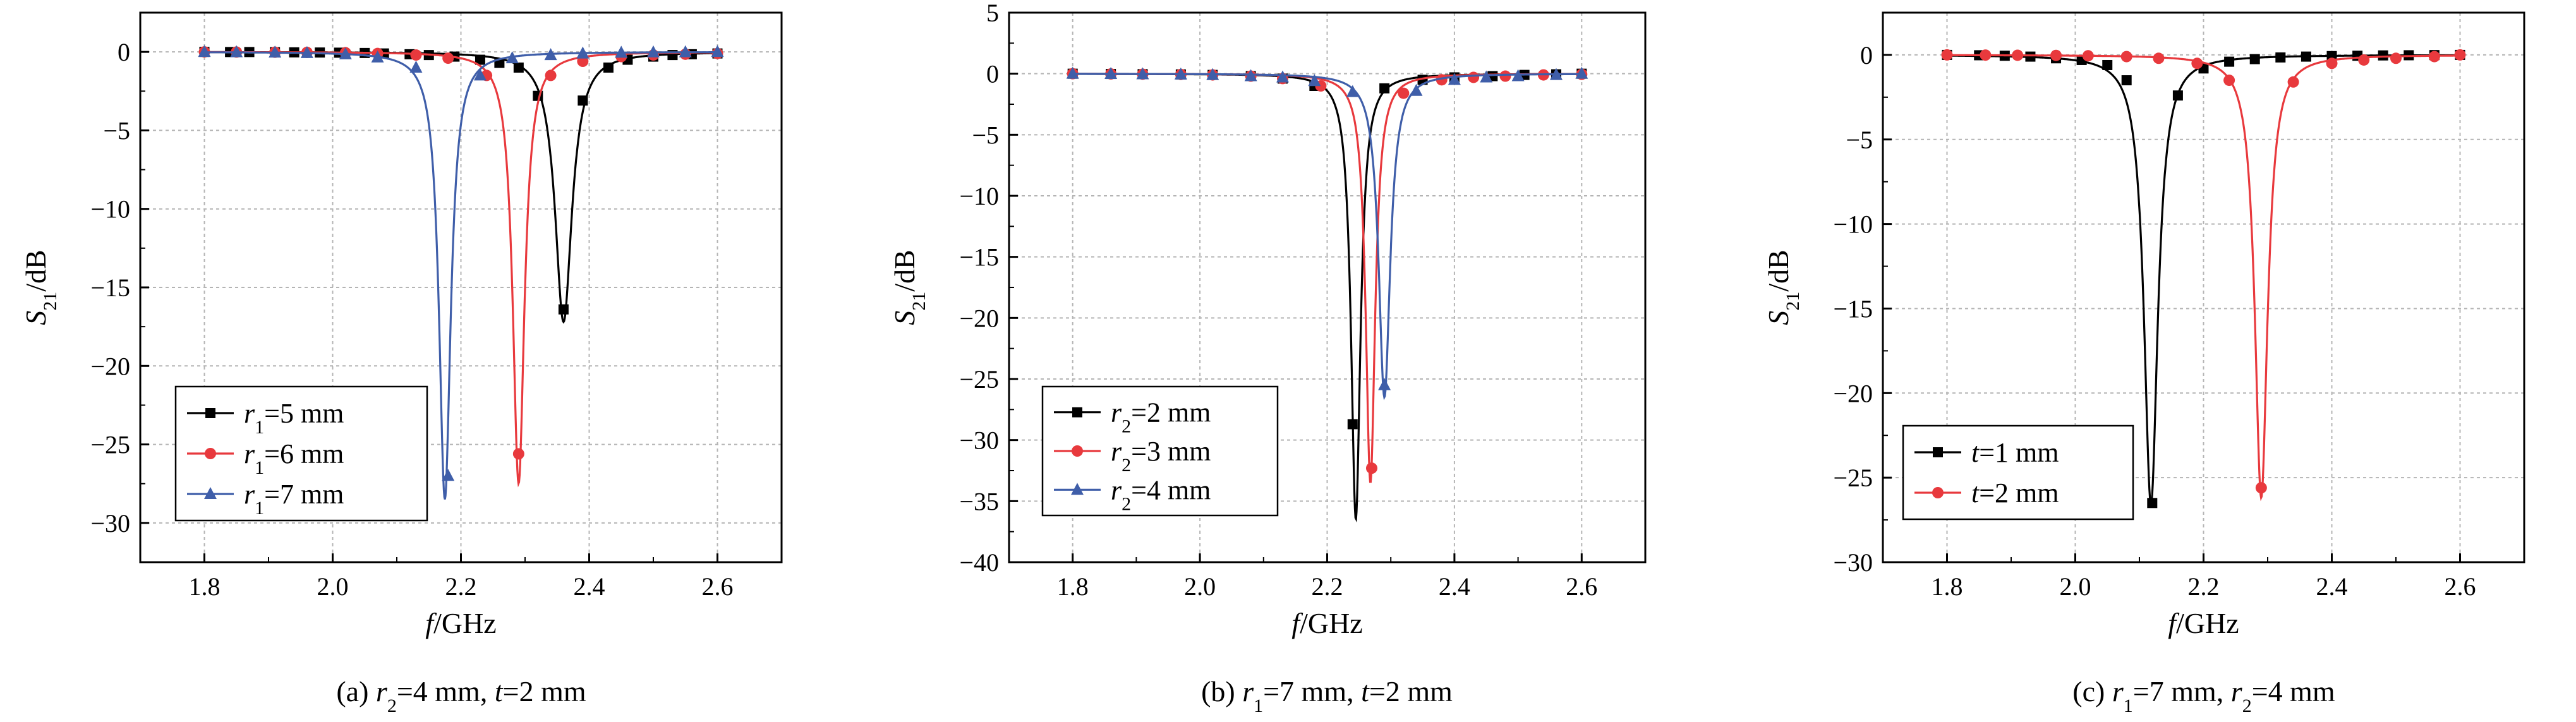  I want to click on legend-item: r2=3 mm, so click(1132, 456).